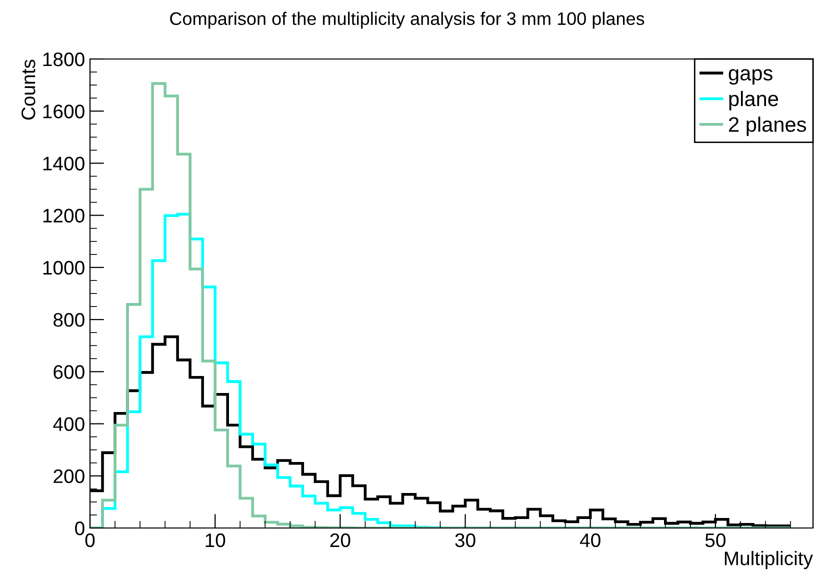 The image size is (814, 577). I want to click on legend-label: 2 planes, so click(767, 126).